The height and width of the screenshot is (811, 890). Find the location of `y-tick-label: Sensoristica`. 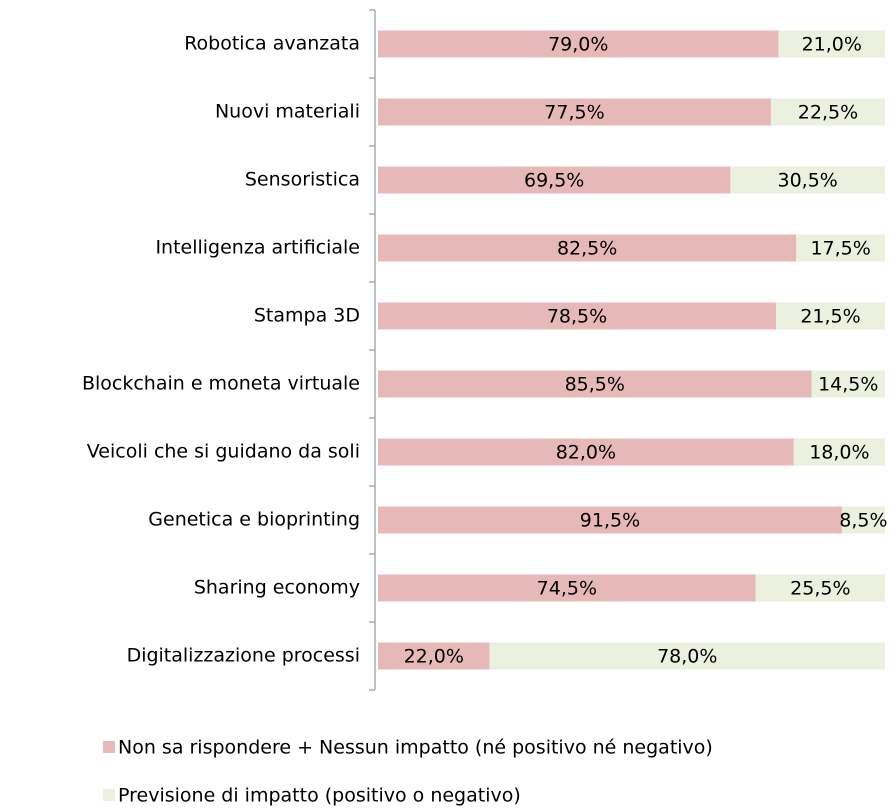

y-tick-label: Sensoristica is located at coordinates (302, 180).